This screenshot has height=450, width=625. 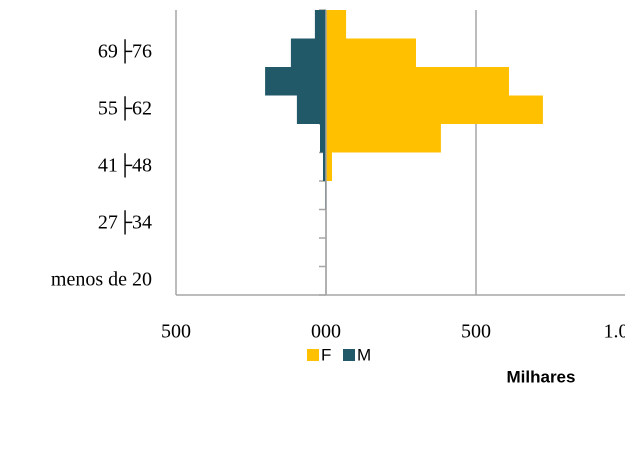 What do you see at coordinates (101, 279) in the screenshot?
I see `y-tick-label: menos de 20` at bounding box center [101, 279].